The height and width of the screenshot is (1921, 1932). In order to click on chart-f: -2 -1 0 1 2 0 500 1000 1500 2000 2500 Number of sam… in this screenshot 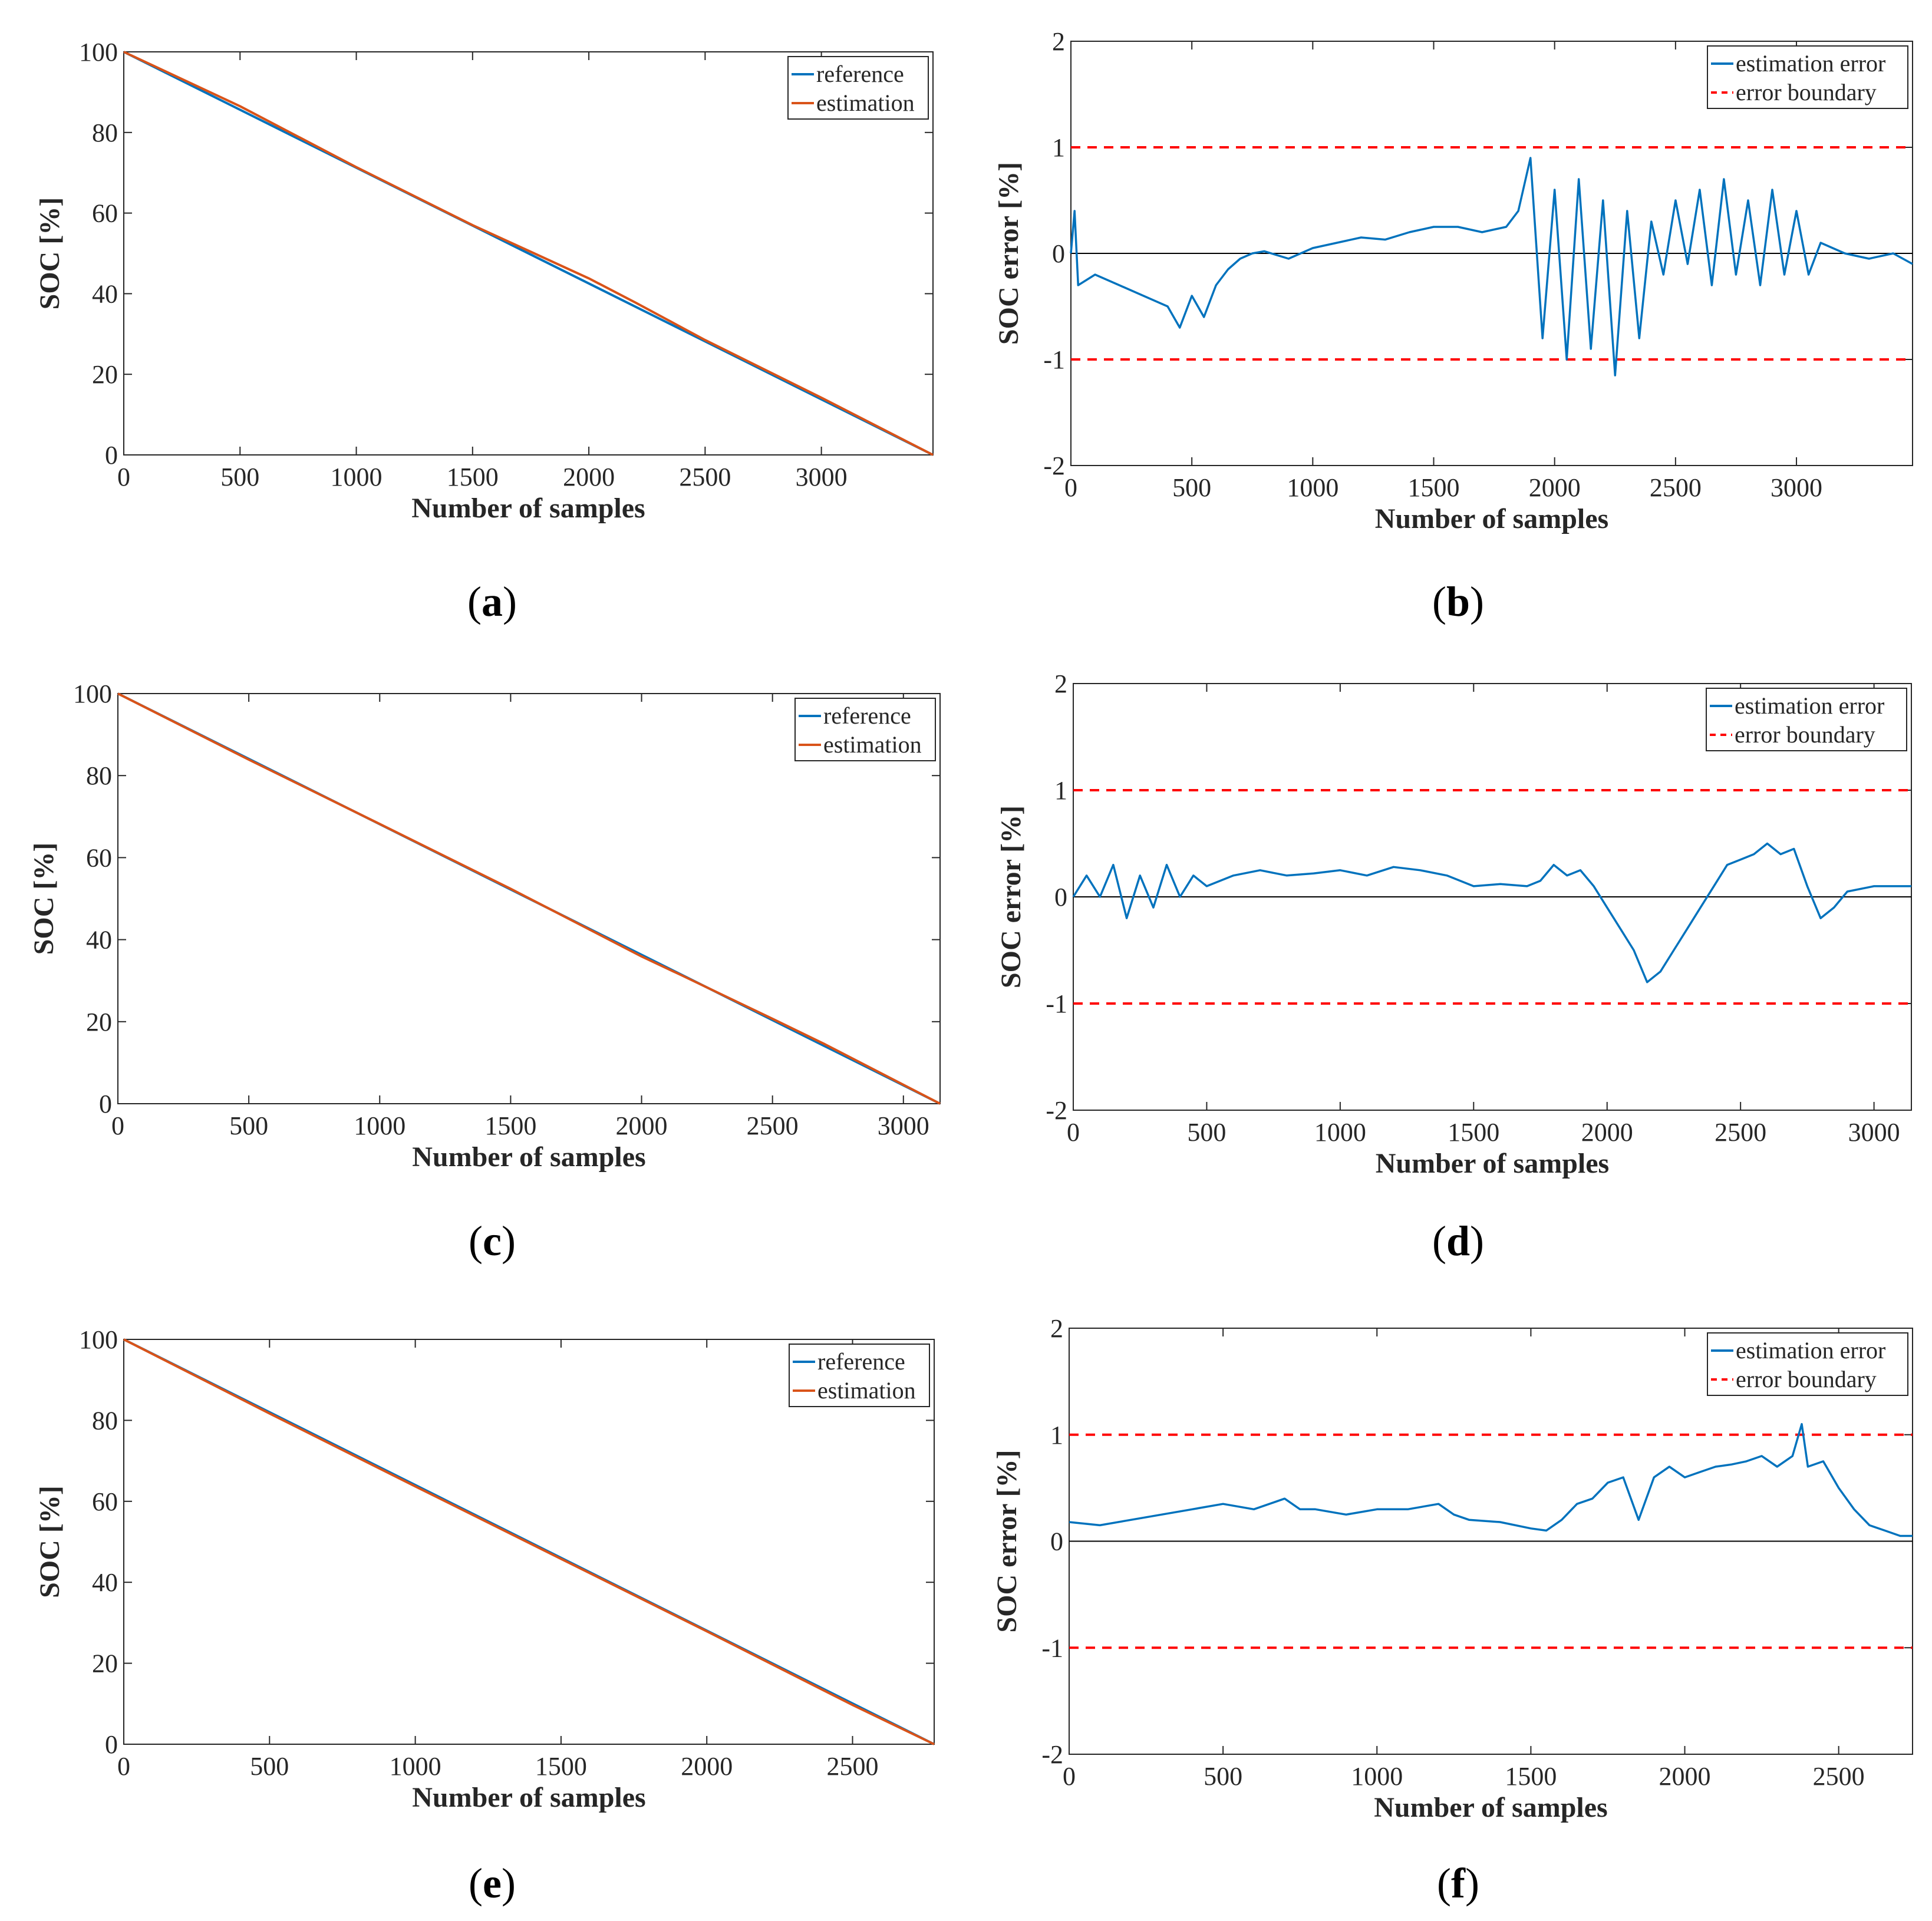, I will do `click(1452, 1610)`.